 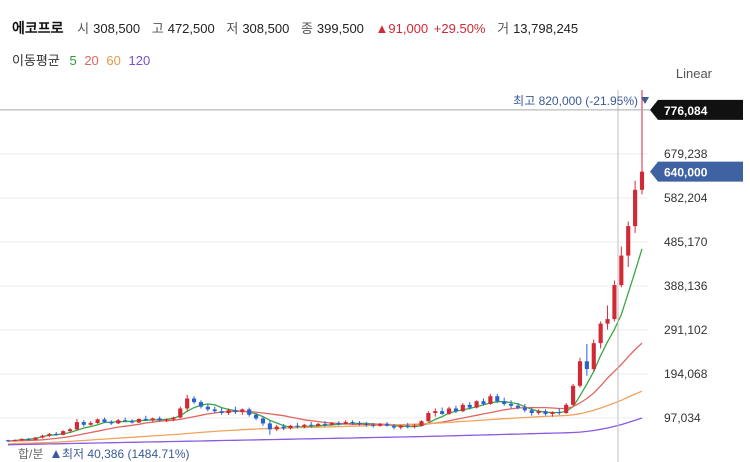 What do you see at coordinates (306, 28) in the screenshot?
I see `close-label: 종` at bounding box center [306, 28].